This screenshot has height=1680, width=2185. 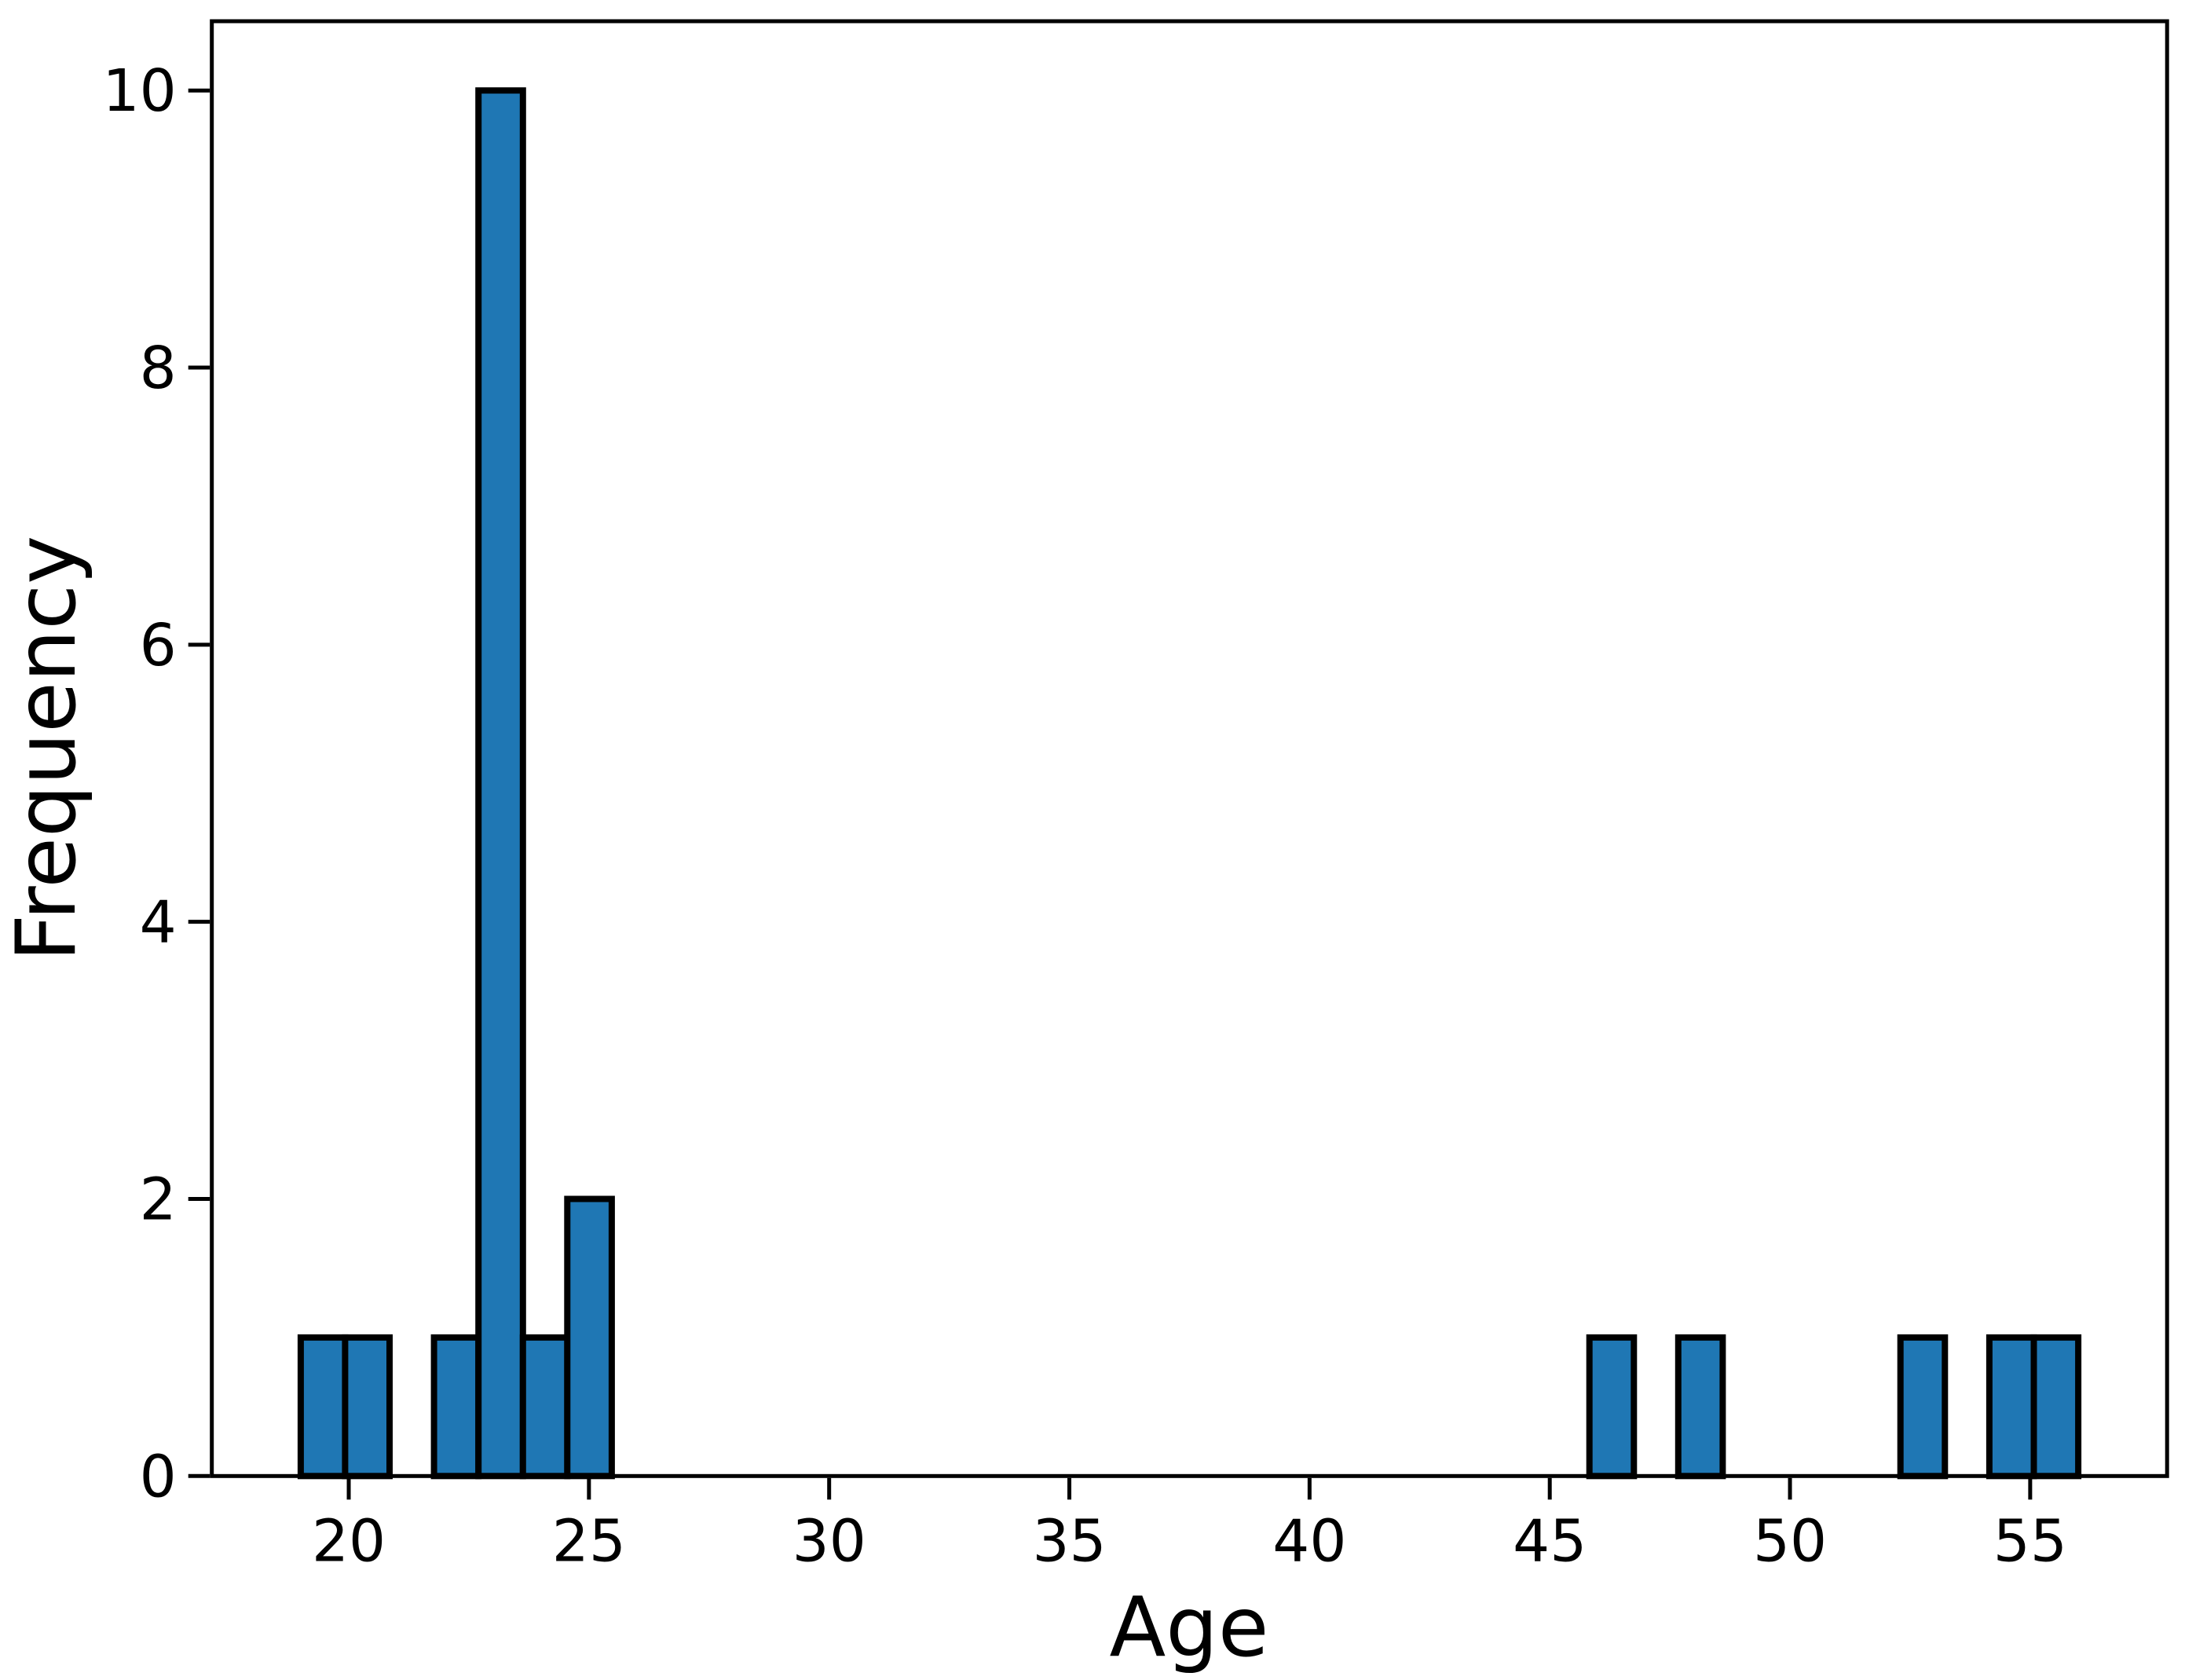 I want to click on x-tick-label: 25, so click(x=589, y=1541).